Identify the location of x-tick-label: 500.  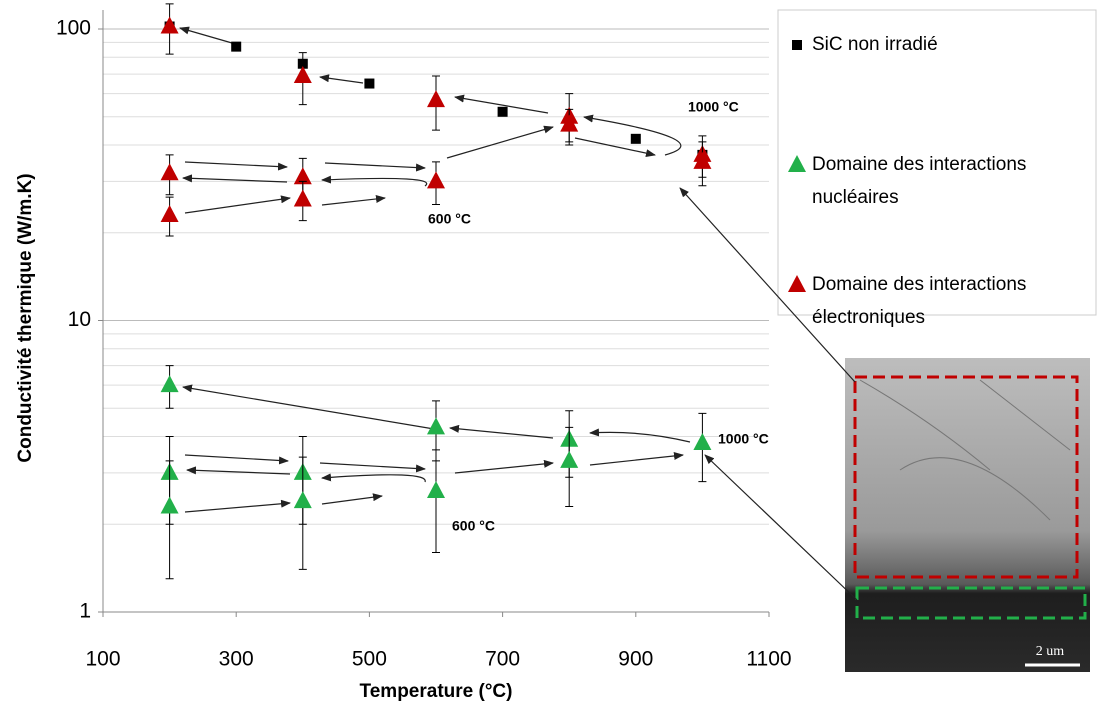
(369, 659).